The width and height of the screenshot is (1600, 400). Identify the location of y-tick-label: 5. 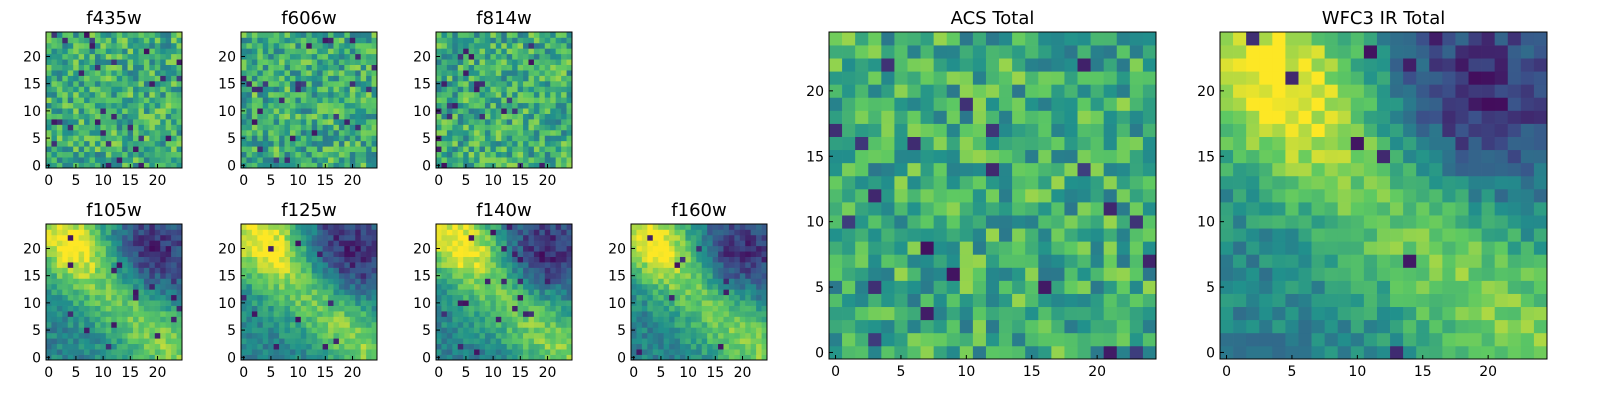
(36, 139).